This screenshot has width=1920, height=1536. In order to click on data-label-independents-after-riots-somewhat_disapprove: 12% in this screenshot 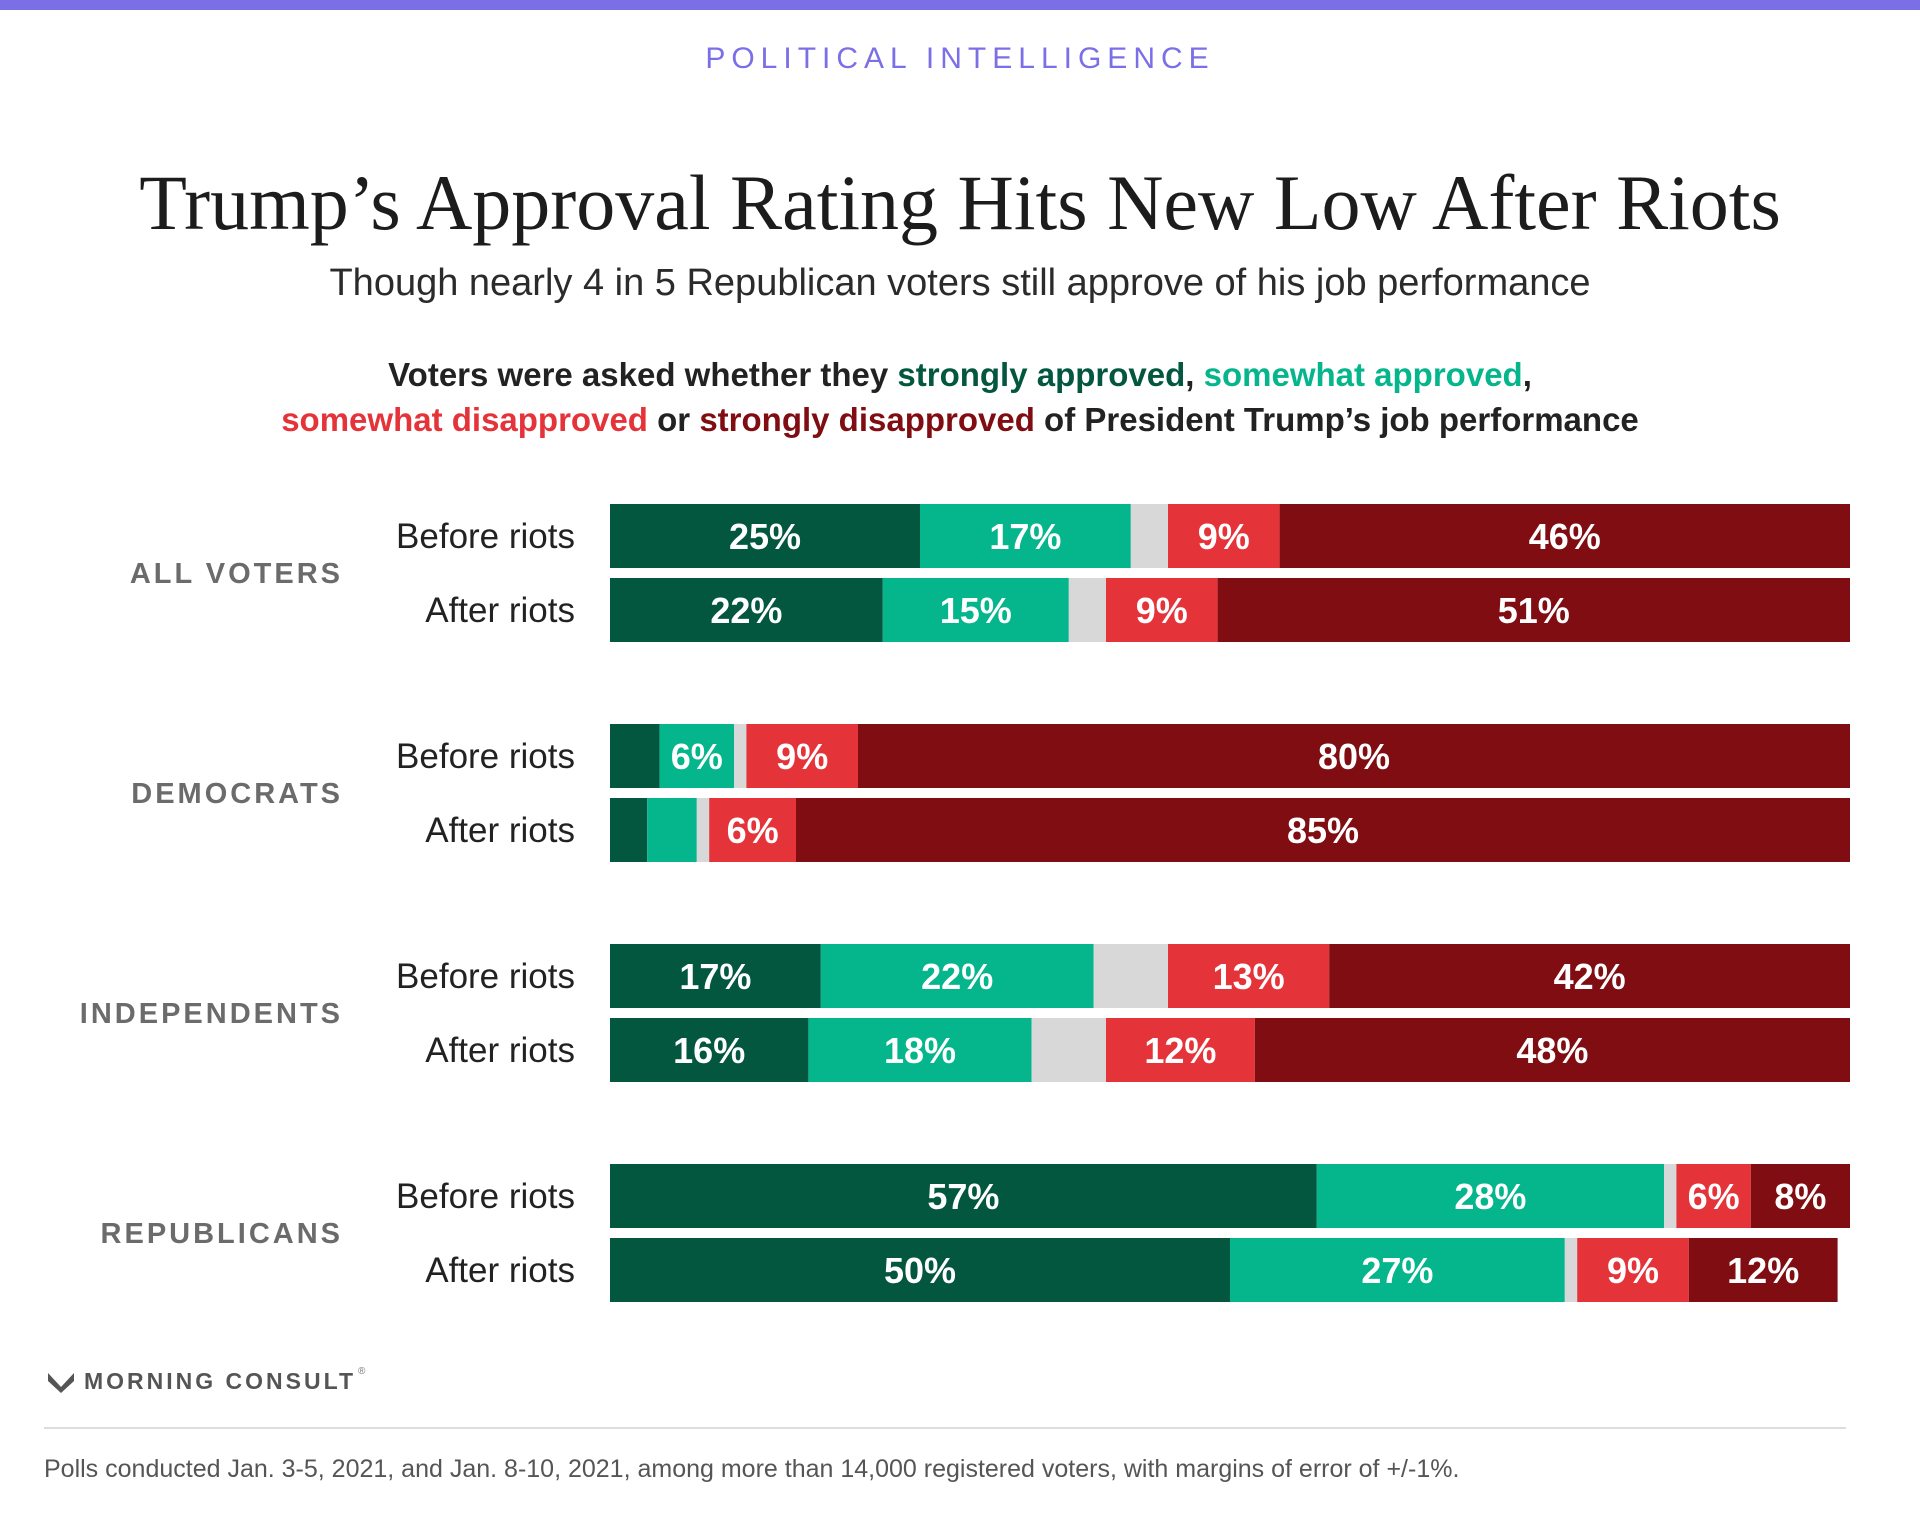, I will do `click(1180, 1050)`.